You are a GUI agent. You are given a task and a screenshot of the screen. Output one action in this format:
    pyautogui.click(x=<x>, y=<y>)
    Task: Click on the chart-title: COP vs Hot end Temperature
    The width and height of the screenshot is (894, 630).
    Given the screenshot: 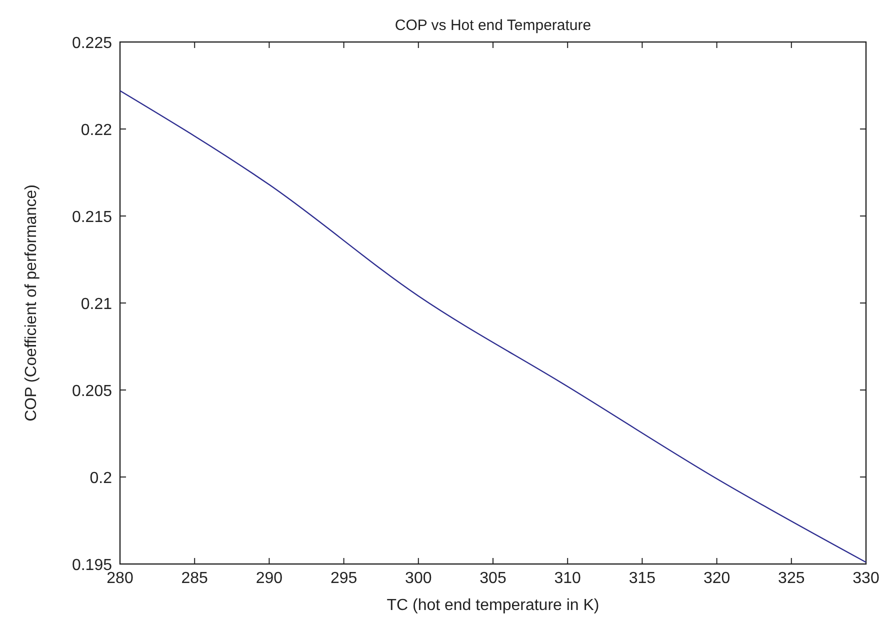 What is the action you would take?
    pyautogui.click(x=493, y=25)
    